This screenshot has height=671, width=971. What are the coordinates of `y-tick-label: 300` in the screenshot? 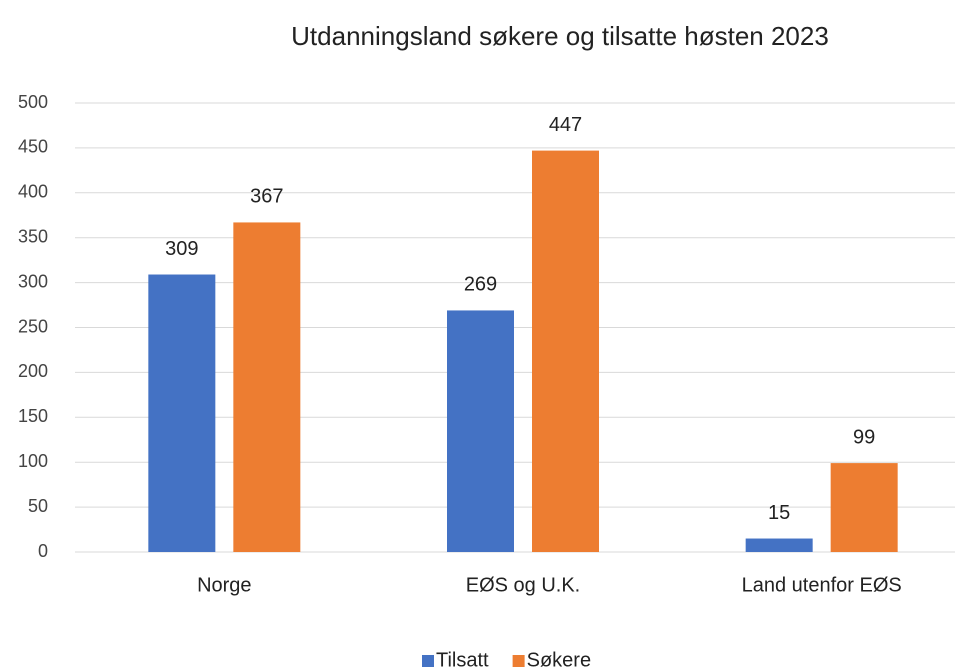 It's located at (33, 281).